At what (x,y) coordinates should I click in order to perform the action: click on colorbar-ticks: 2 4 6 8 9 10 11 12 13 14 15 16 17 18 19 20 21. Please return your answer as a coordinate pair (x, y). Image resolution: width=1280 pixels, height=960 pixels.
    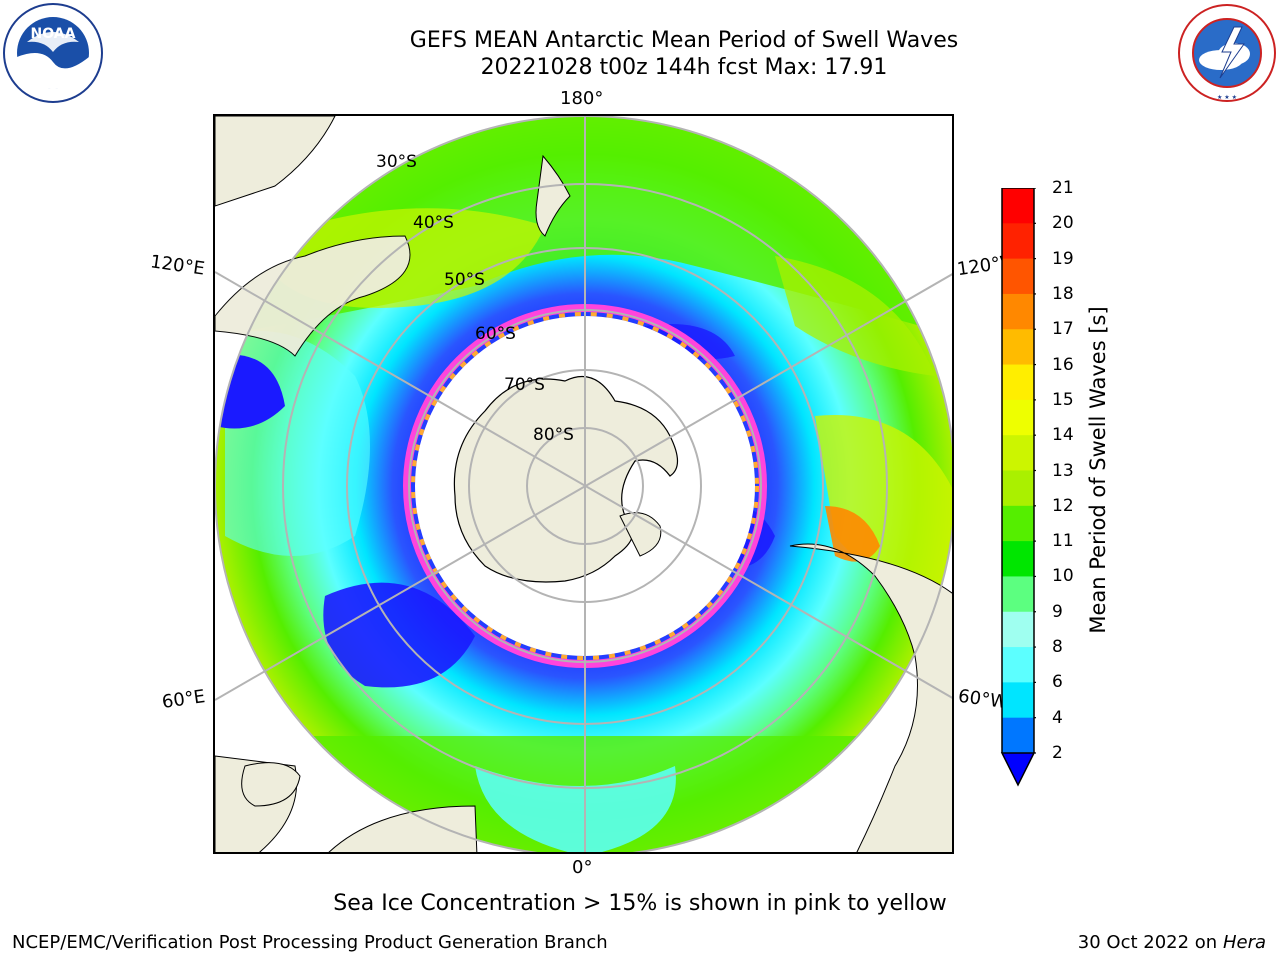
    Looking at the image, I should click on (1065, 474).